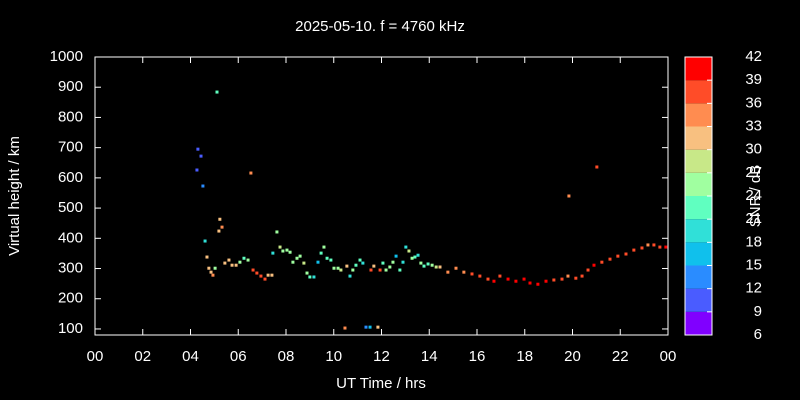 The image size is (800, 400). Describe the element at coordinates (381, 356) in the screenshot. I see `x-tick-label: 12` at that location.